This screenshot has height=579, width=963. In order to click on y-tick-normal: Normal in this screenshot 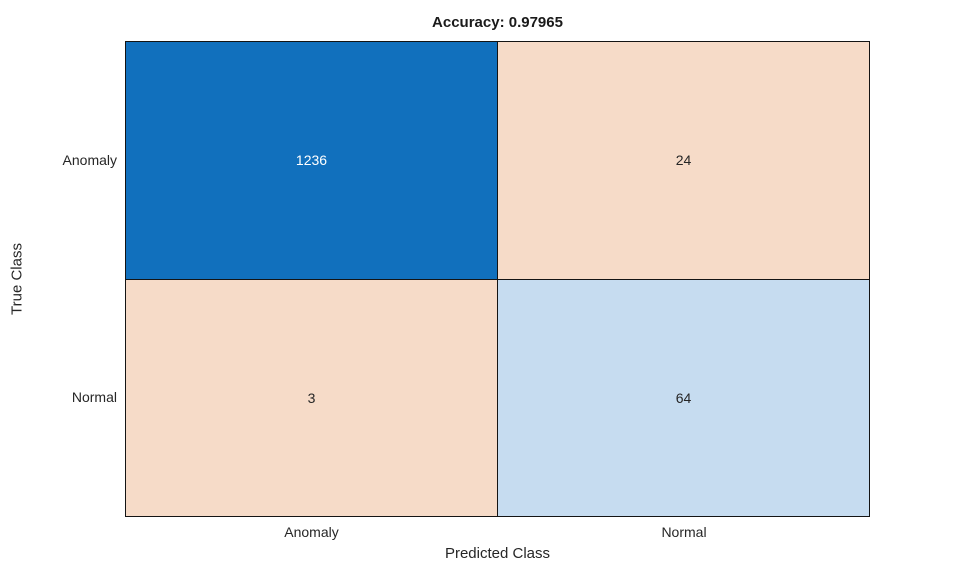, I will do `click(94, 397)`.